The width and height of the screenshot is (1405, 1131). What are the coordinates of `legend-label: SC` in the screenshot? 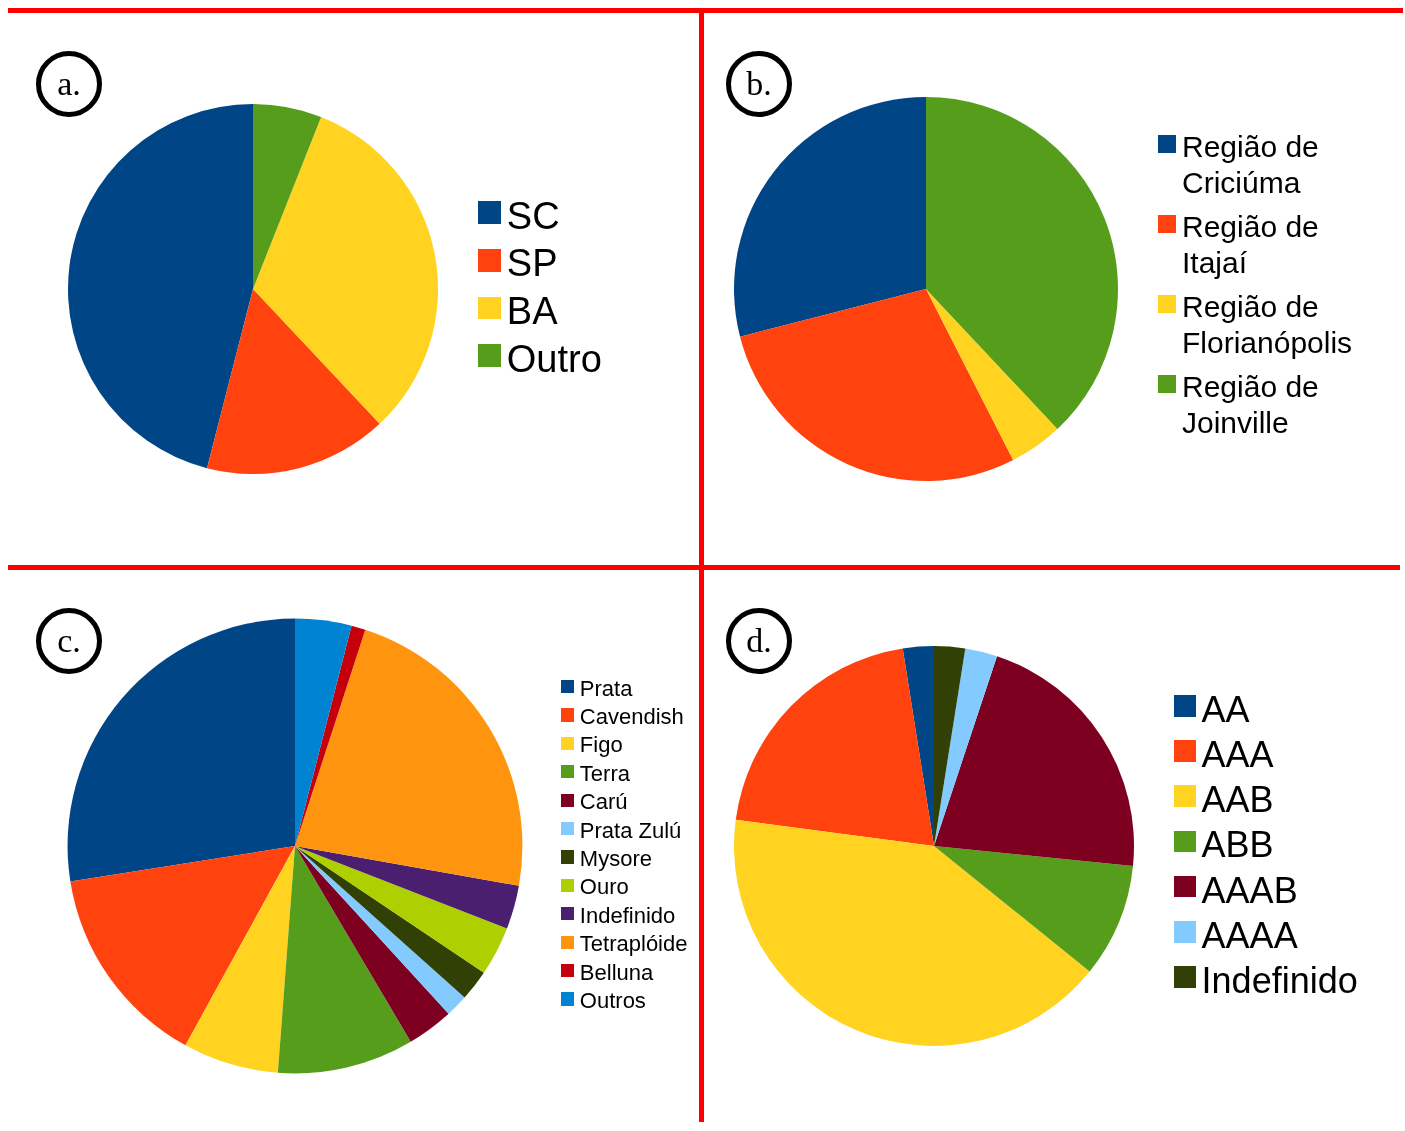 It's located at (533, 216).